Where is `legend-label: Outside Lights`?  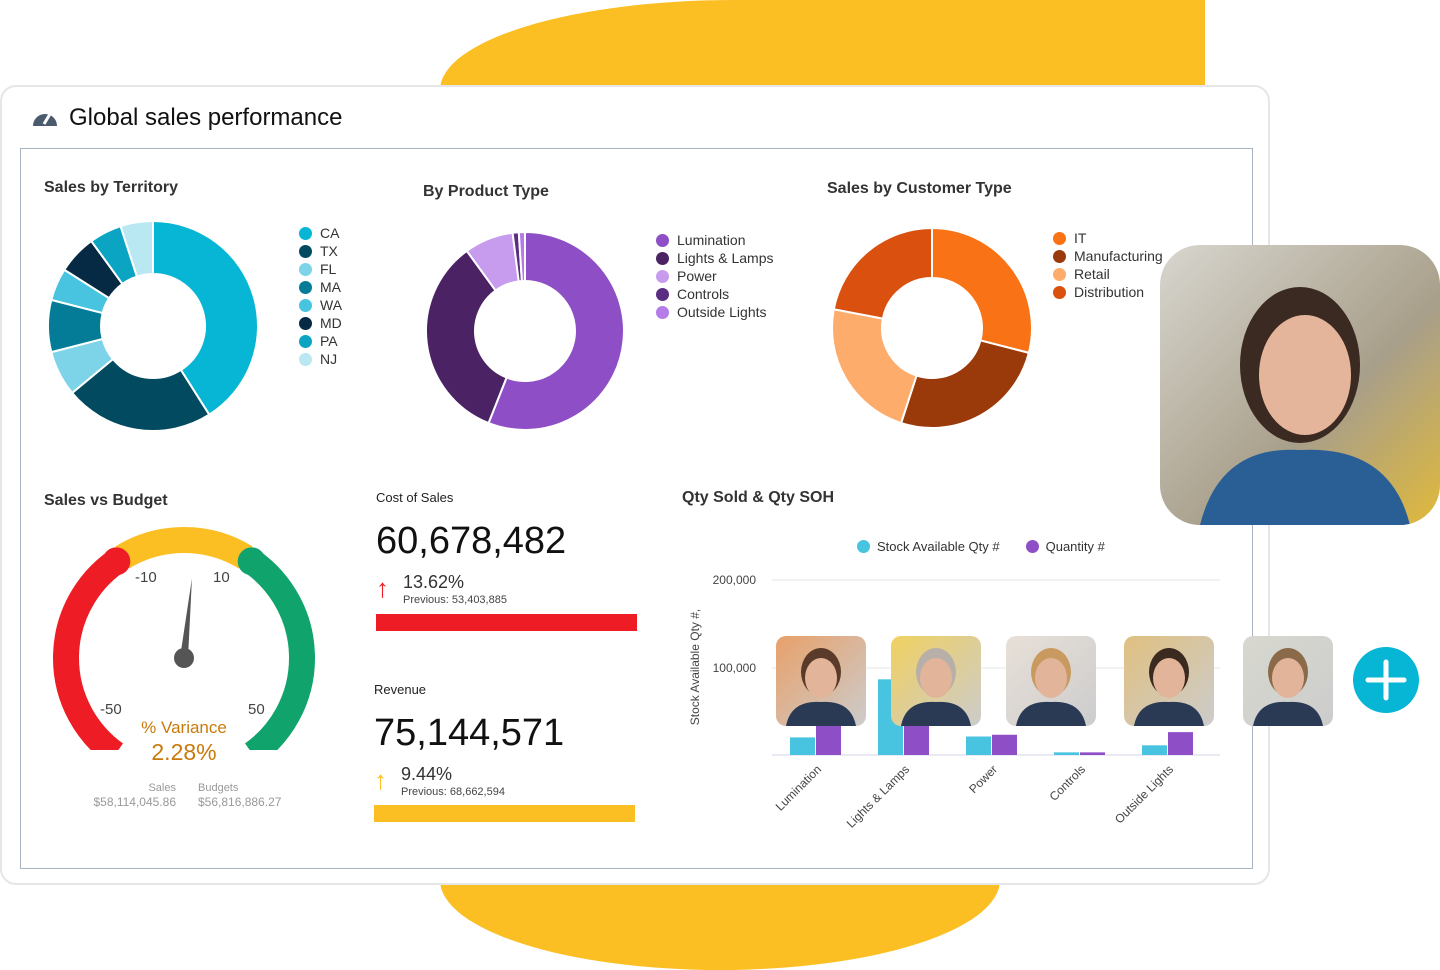 legend-label: Outside Lights is located at coordinates (722, 312).